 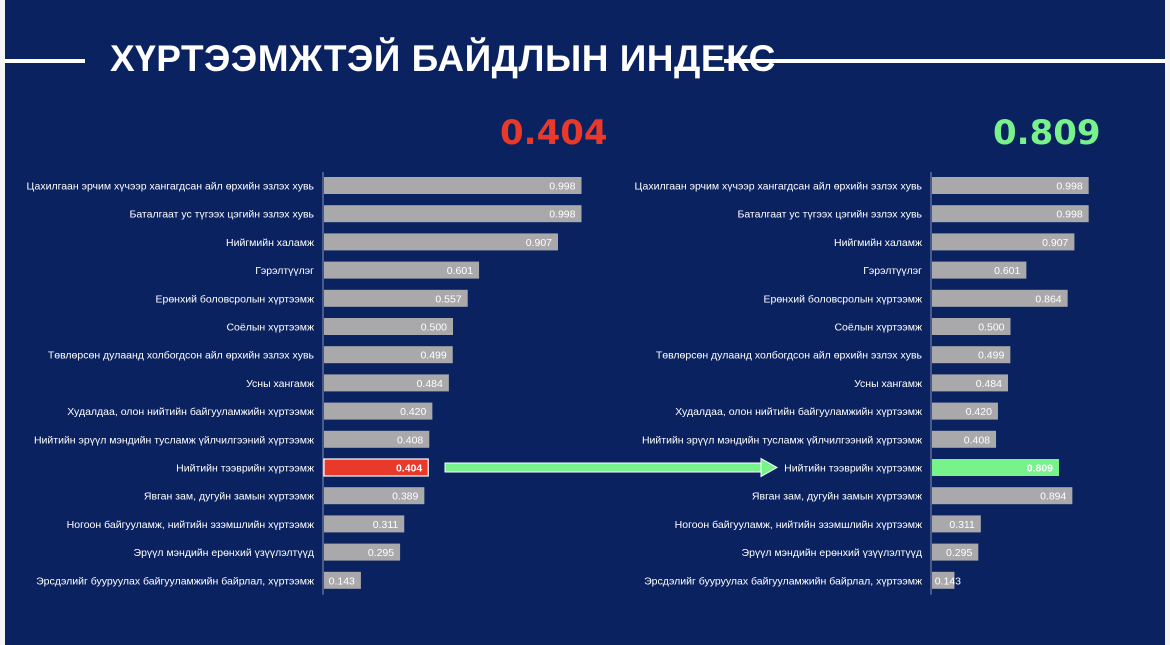 What do you see at coordinates (832, 553) in the screenshot?
I see `right-category-label: Эрүүл мэндийн ерөнхий үзүүлэлтүүд` at bounding box center [832, 553].